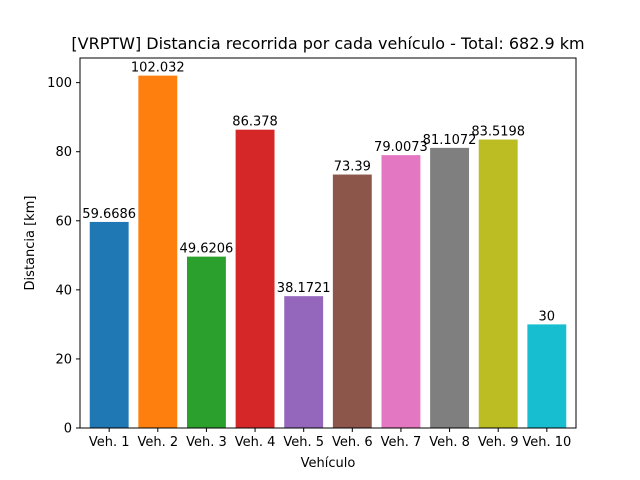 The image size is (640, 480). What do you see at coordinates (59, 83) in the screenshot?
I see `y-tick-label-6: 100` at bounding box center [59, 83].